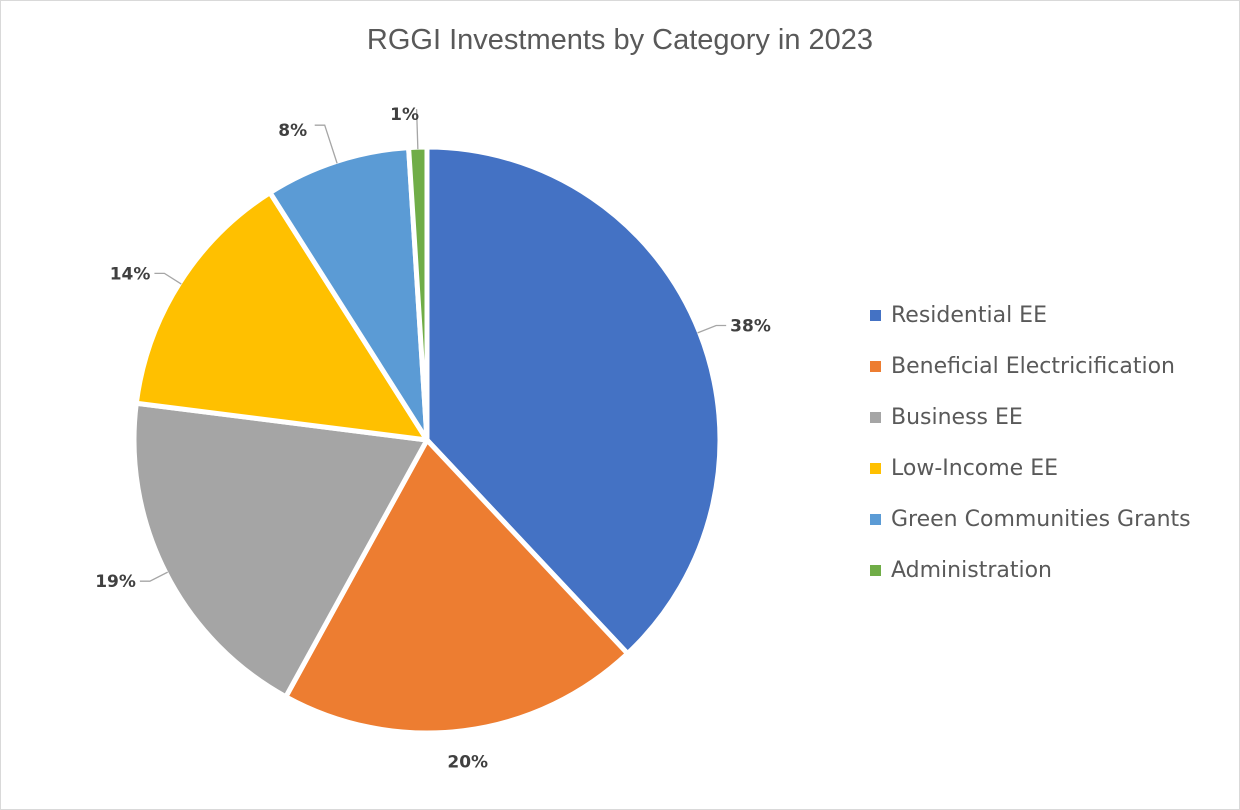 The height and width of the screenshot is (810, 1240). What do you see at coordinates (404, 115) in the screenshot?
I see `data-label-administration: 1%` at bounding box center [404, 115].